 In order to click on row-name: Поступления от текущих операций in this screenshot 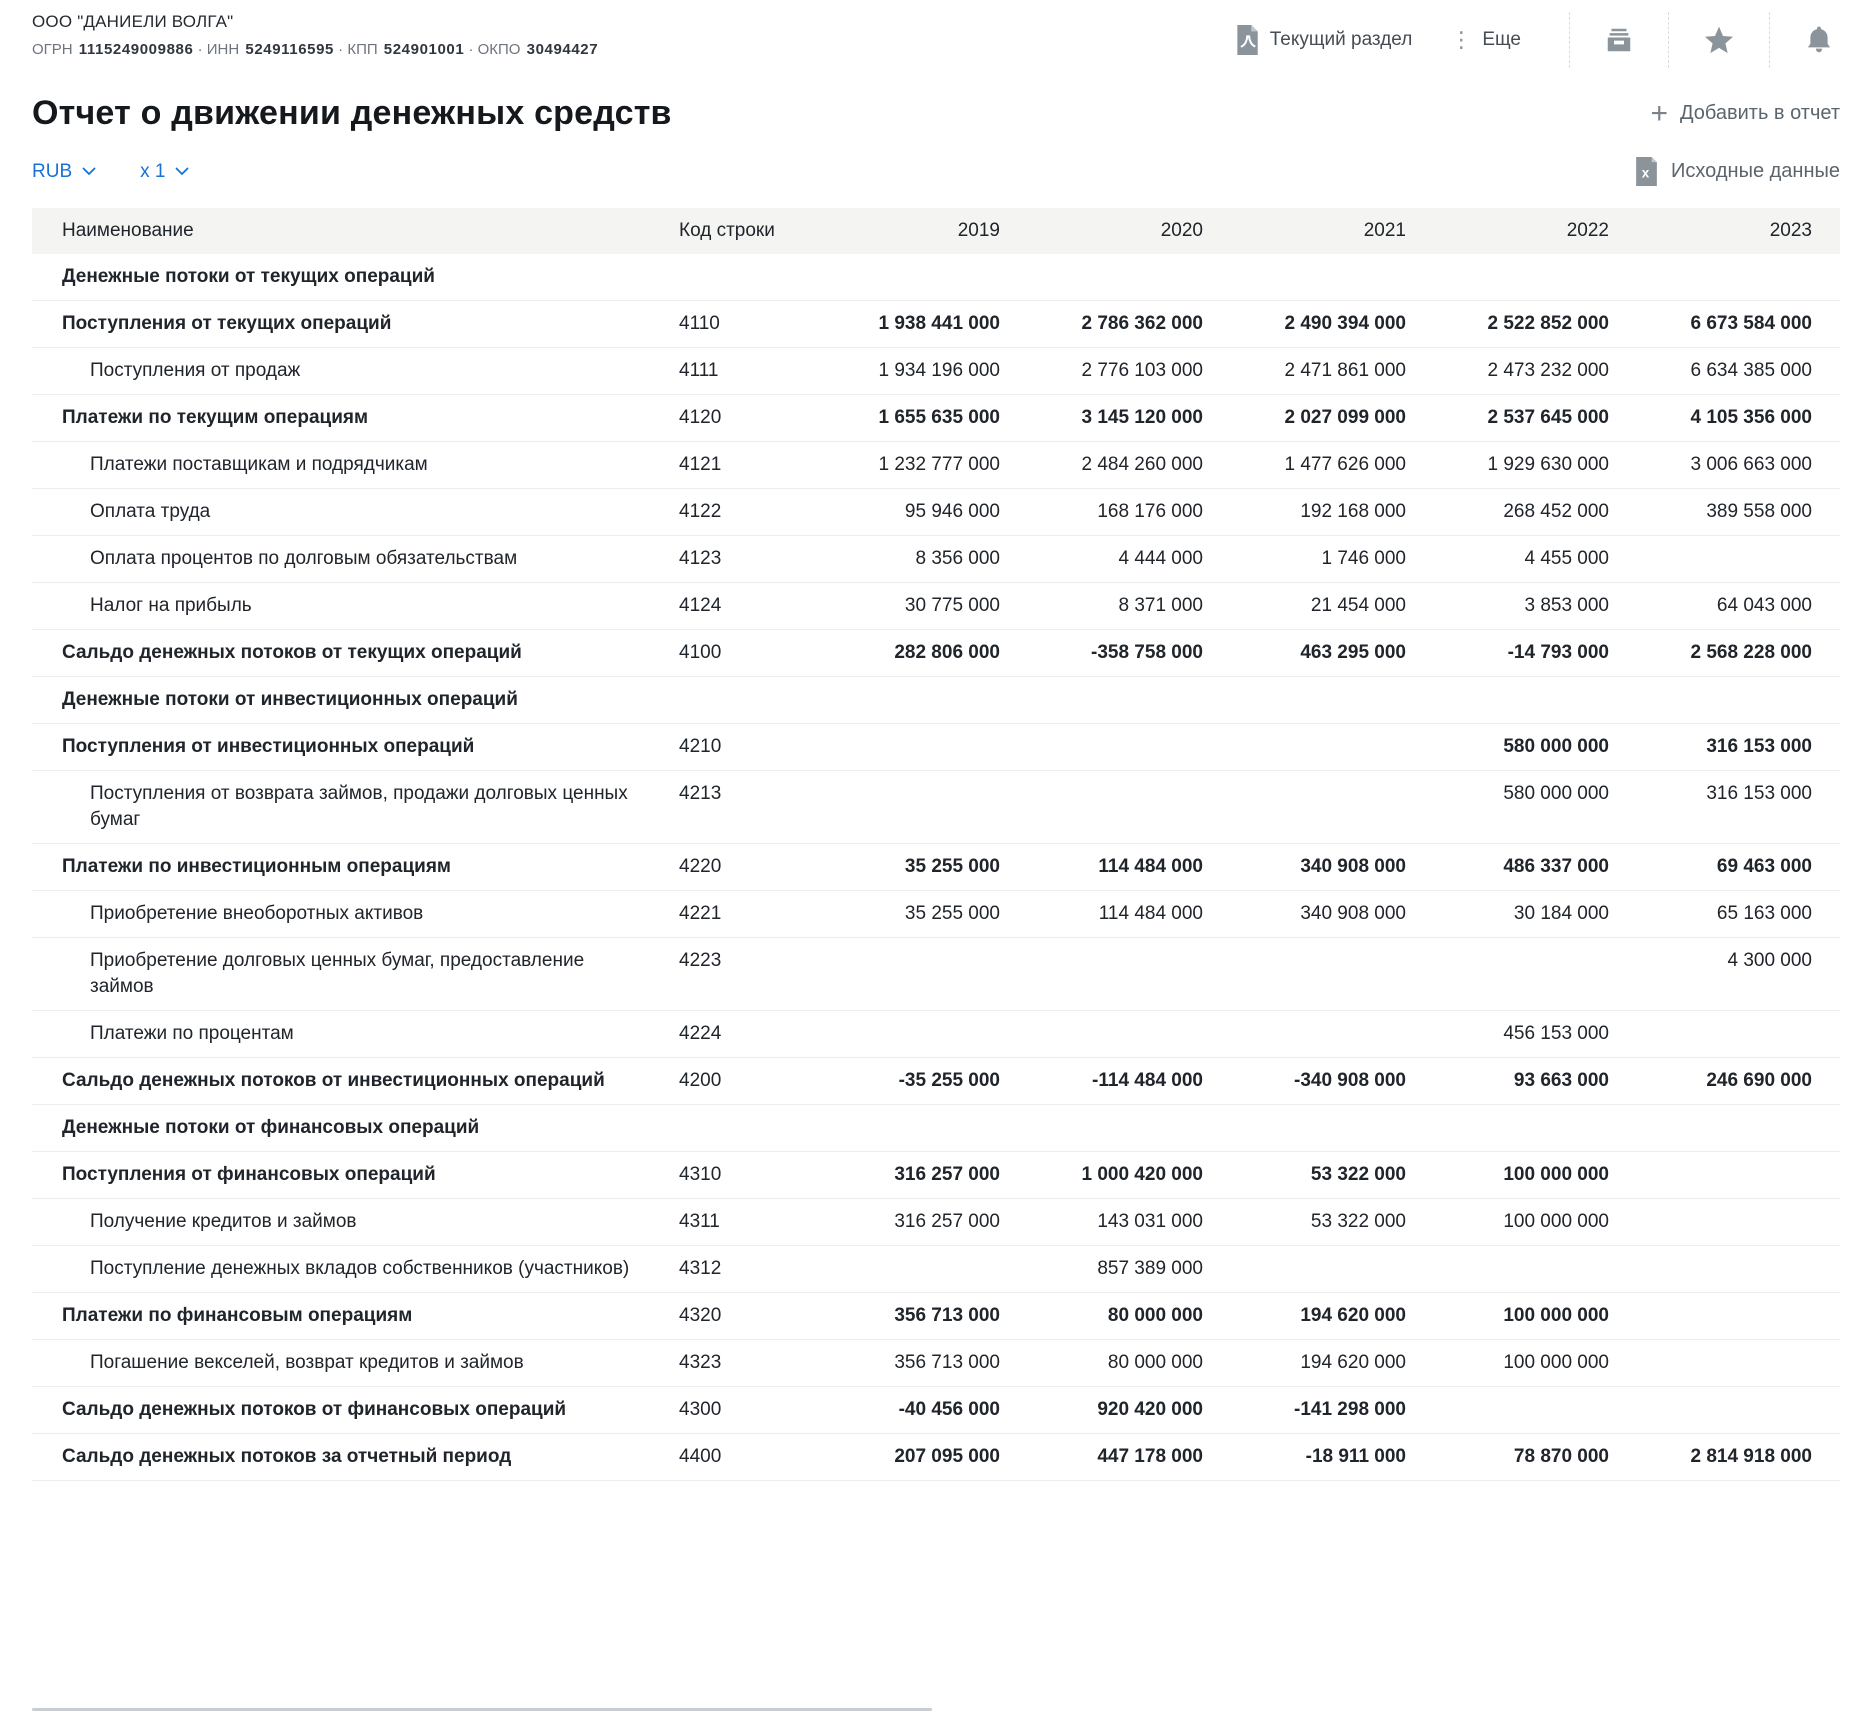, I will do `click(227, 323)`.